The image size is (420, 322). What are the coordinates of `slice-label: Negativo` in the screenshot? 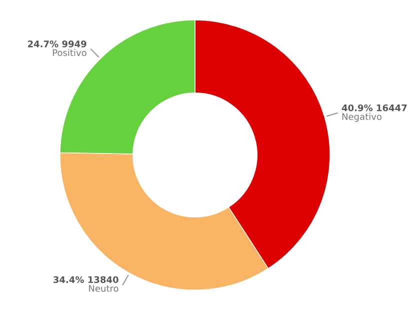 It's located at (362, 117).